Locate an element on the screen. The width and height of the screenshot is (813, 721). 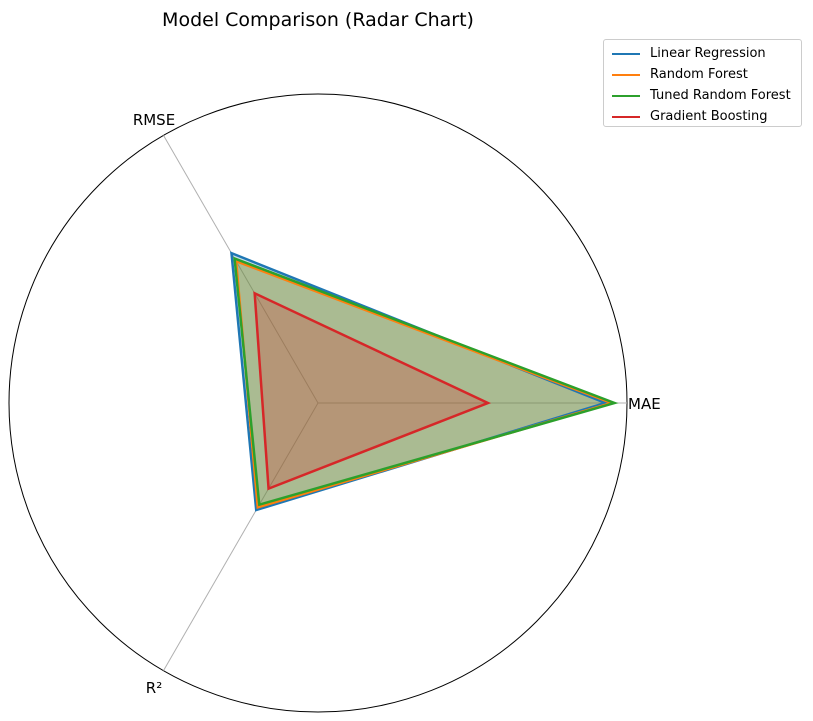
legend-item-gradient-boosting: Gradient Boosting is located at coordinates (690, 116).